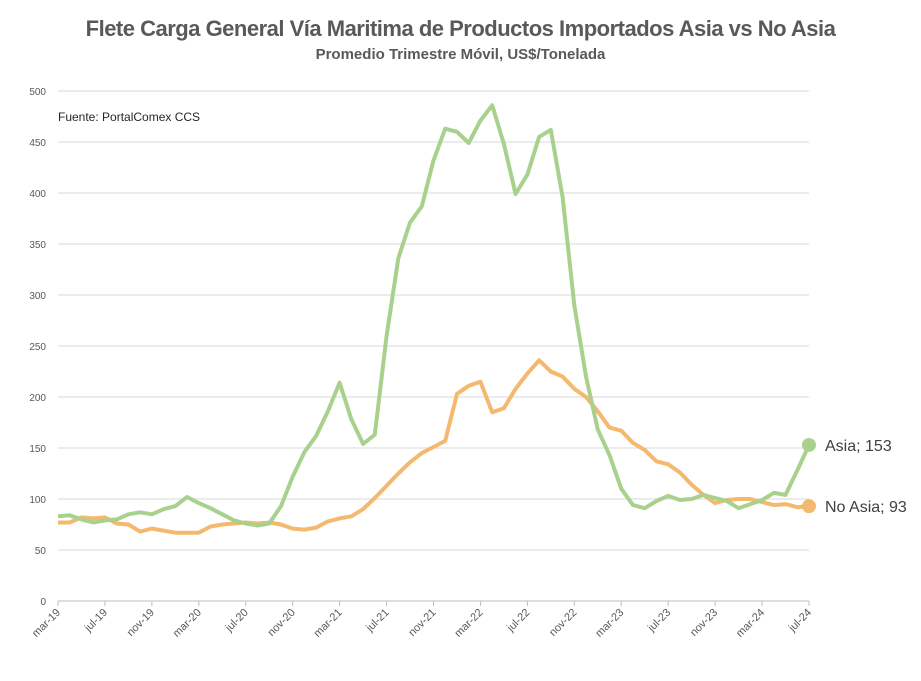  I want to click on y-tick-label: 450, so click(37, 143).